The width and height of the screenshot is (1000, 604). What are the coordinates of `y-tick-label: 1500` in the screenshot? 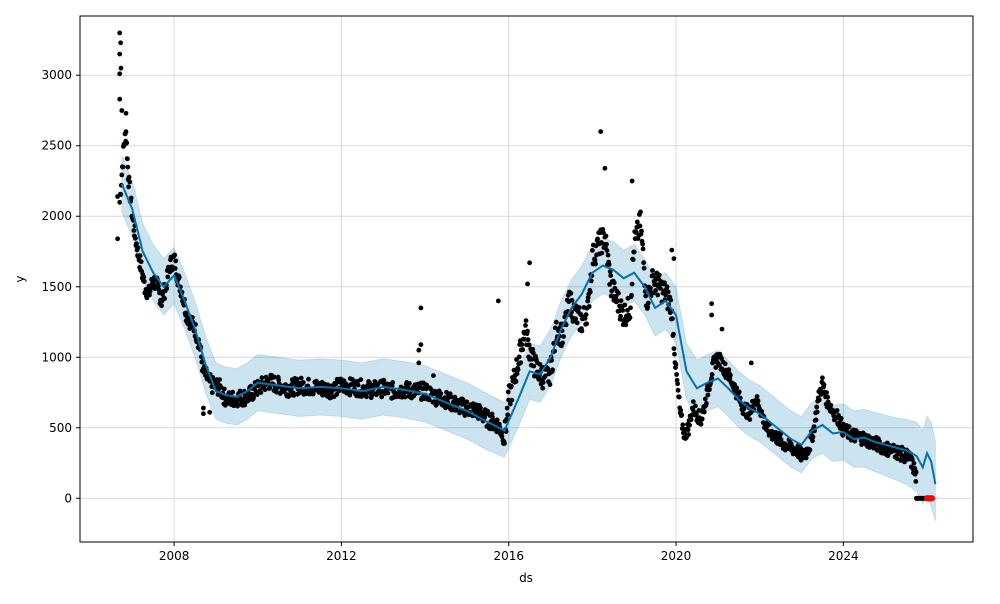 It's located at (56, 287).